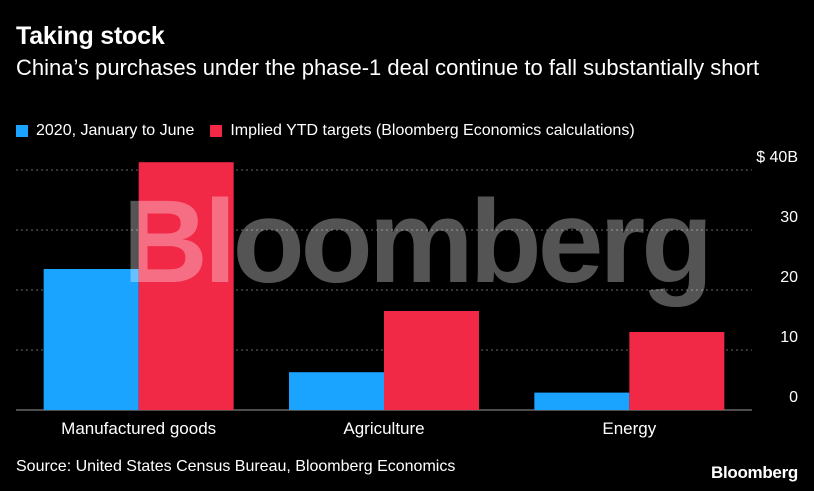 This screenshot has height=491, width=814. Describe the element at coordinates (754, 472) in the screenshot. I see `bloomberg-logo: Bloomberg` at that location.